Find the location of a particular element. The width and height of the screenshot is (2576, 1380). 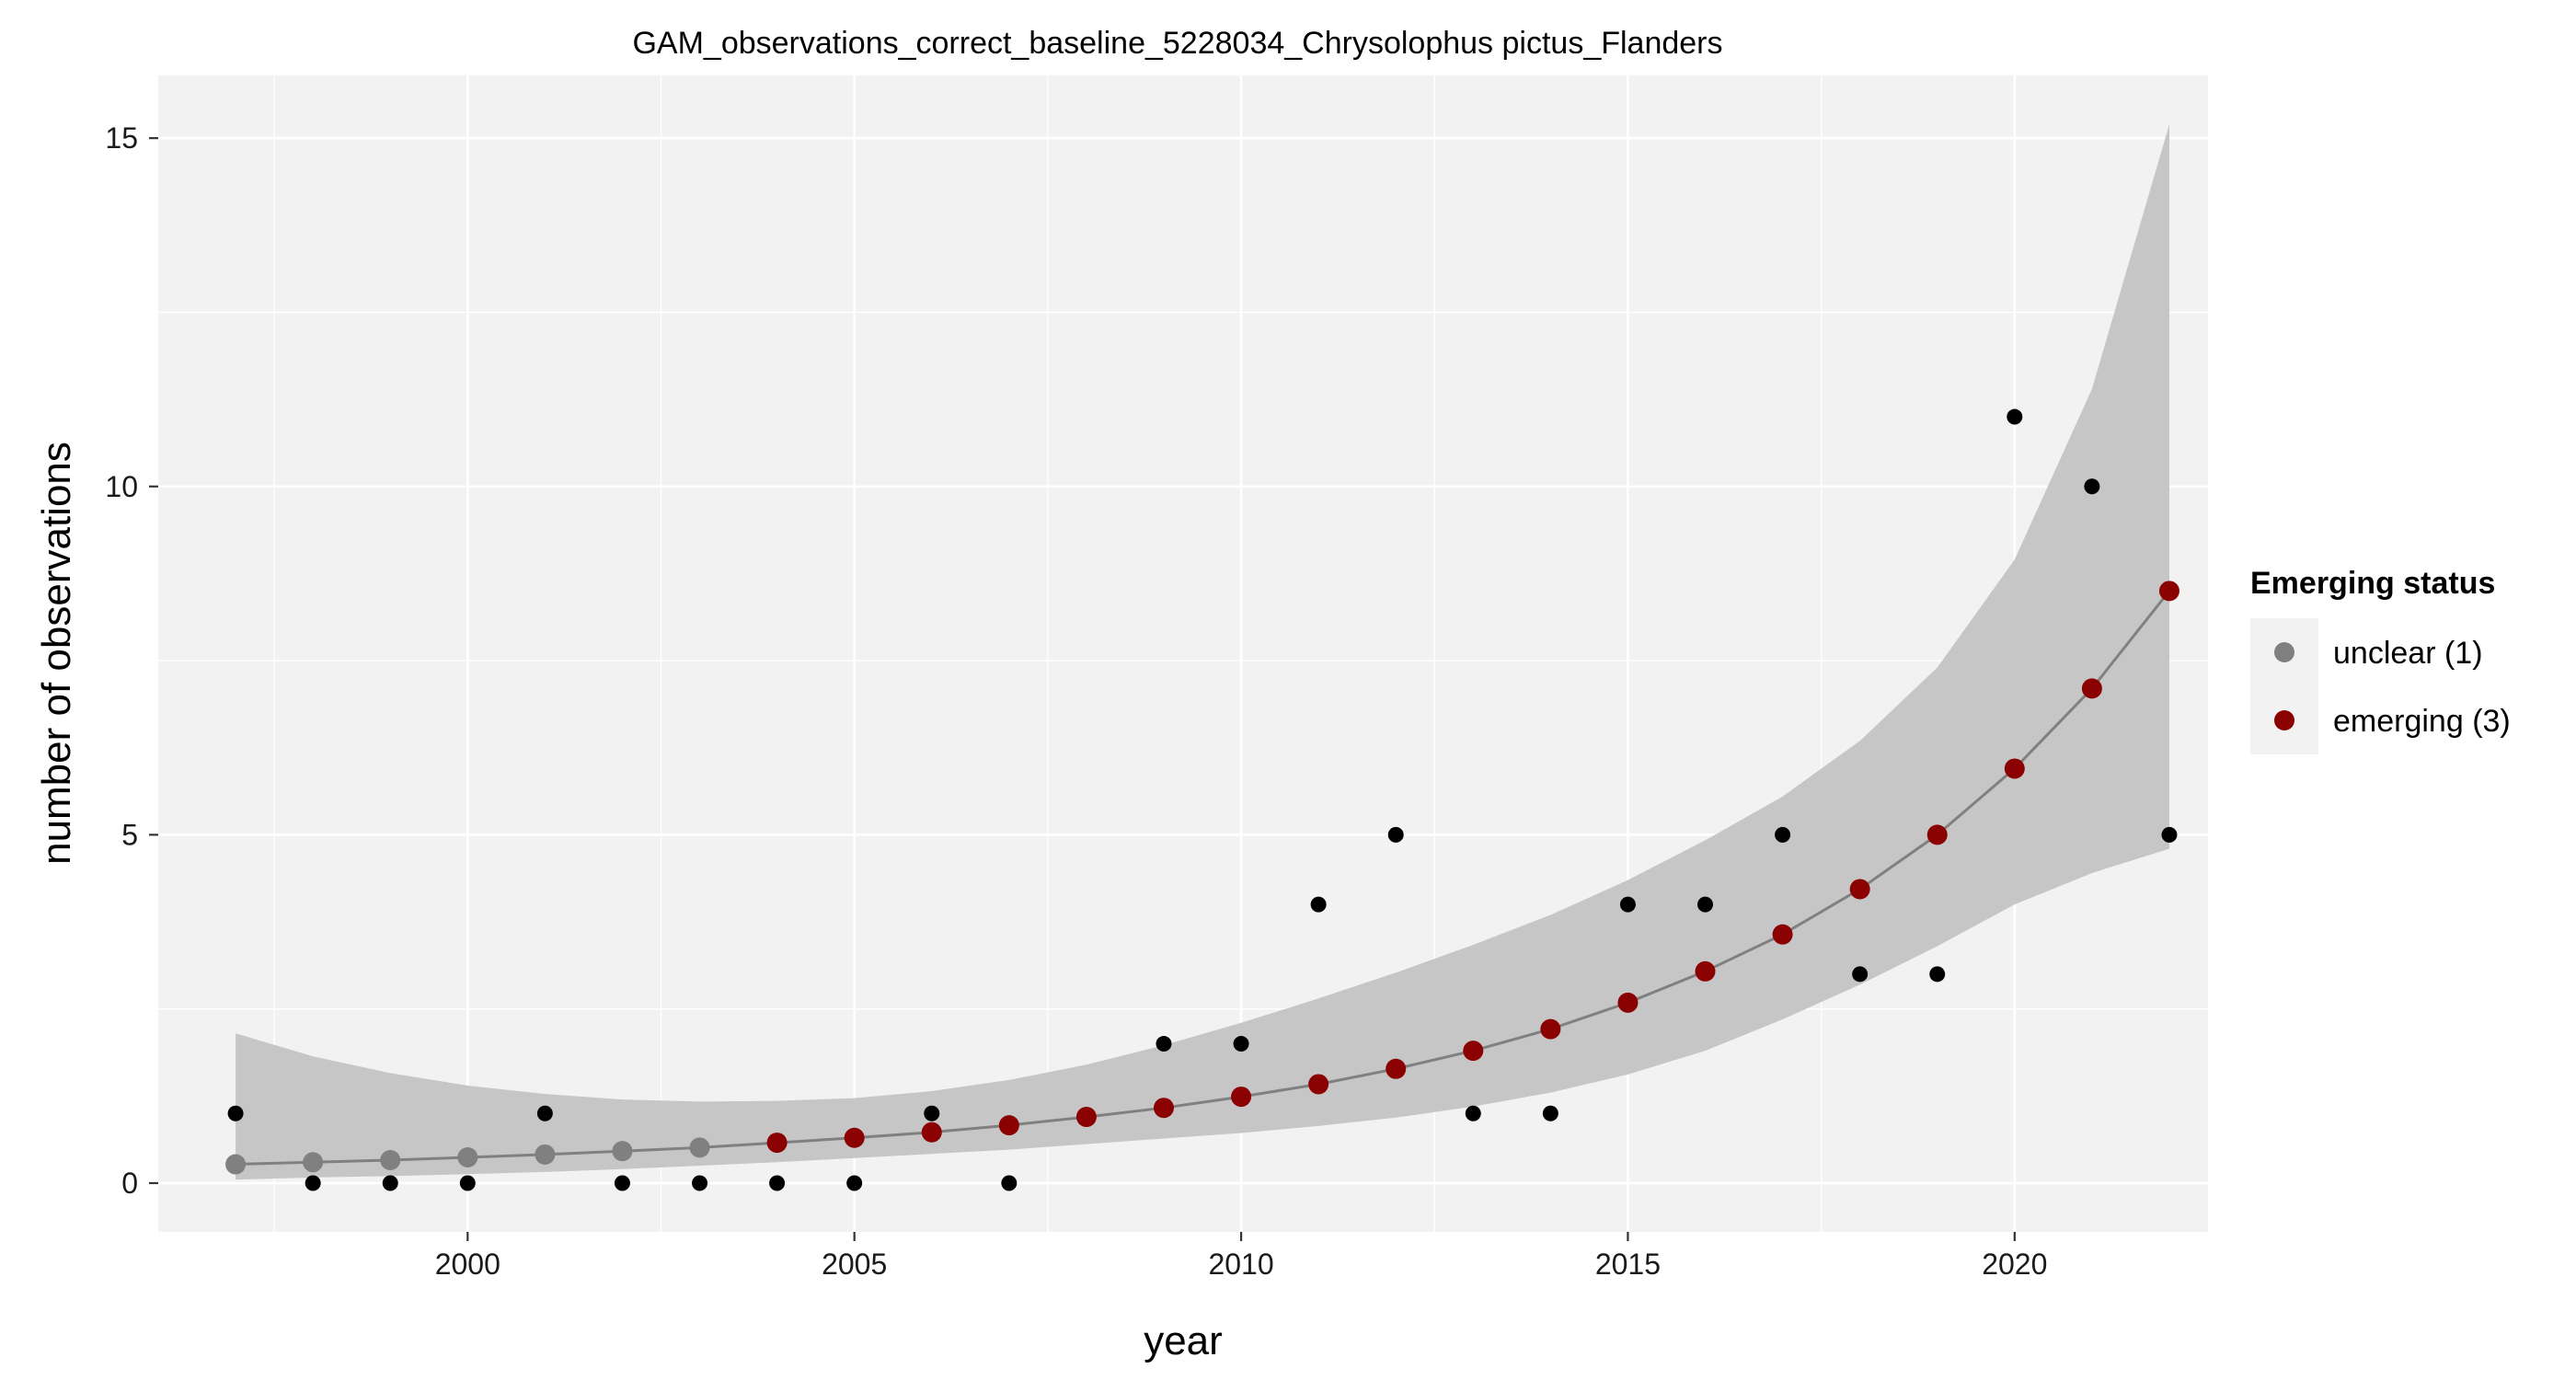

legend-label-unclear: unclear (1) is located at coordinates (2408, 653).